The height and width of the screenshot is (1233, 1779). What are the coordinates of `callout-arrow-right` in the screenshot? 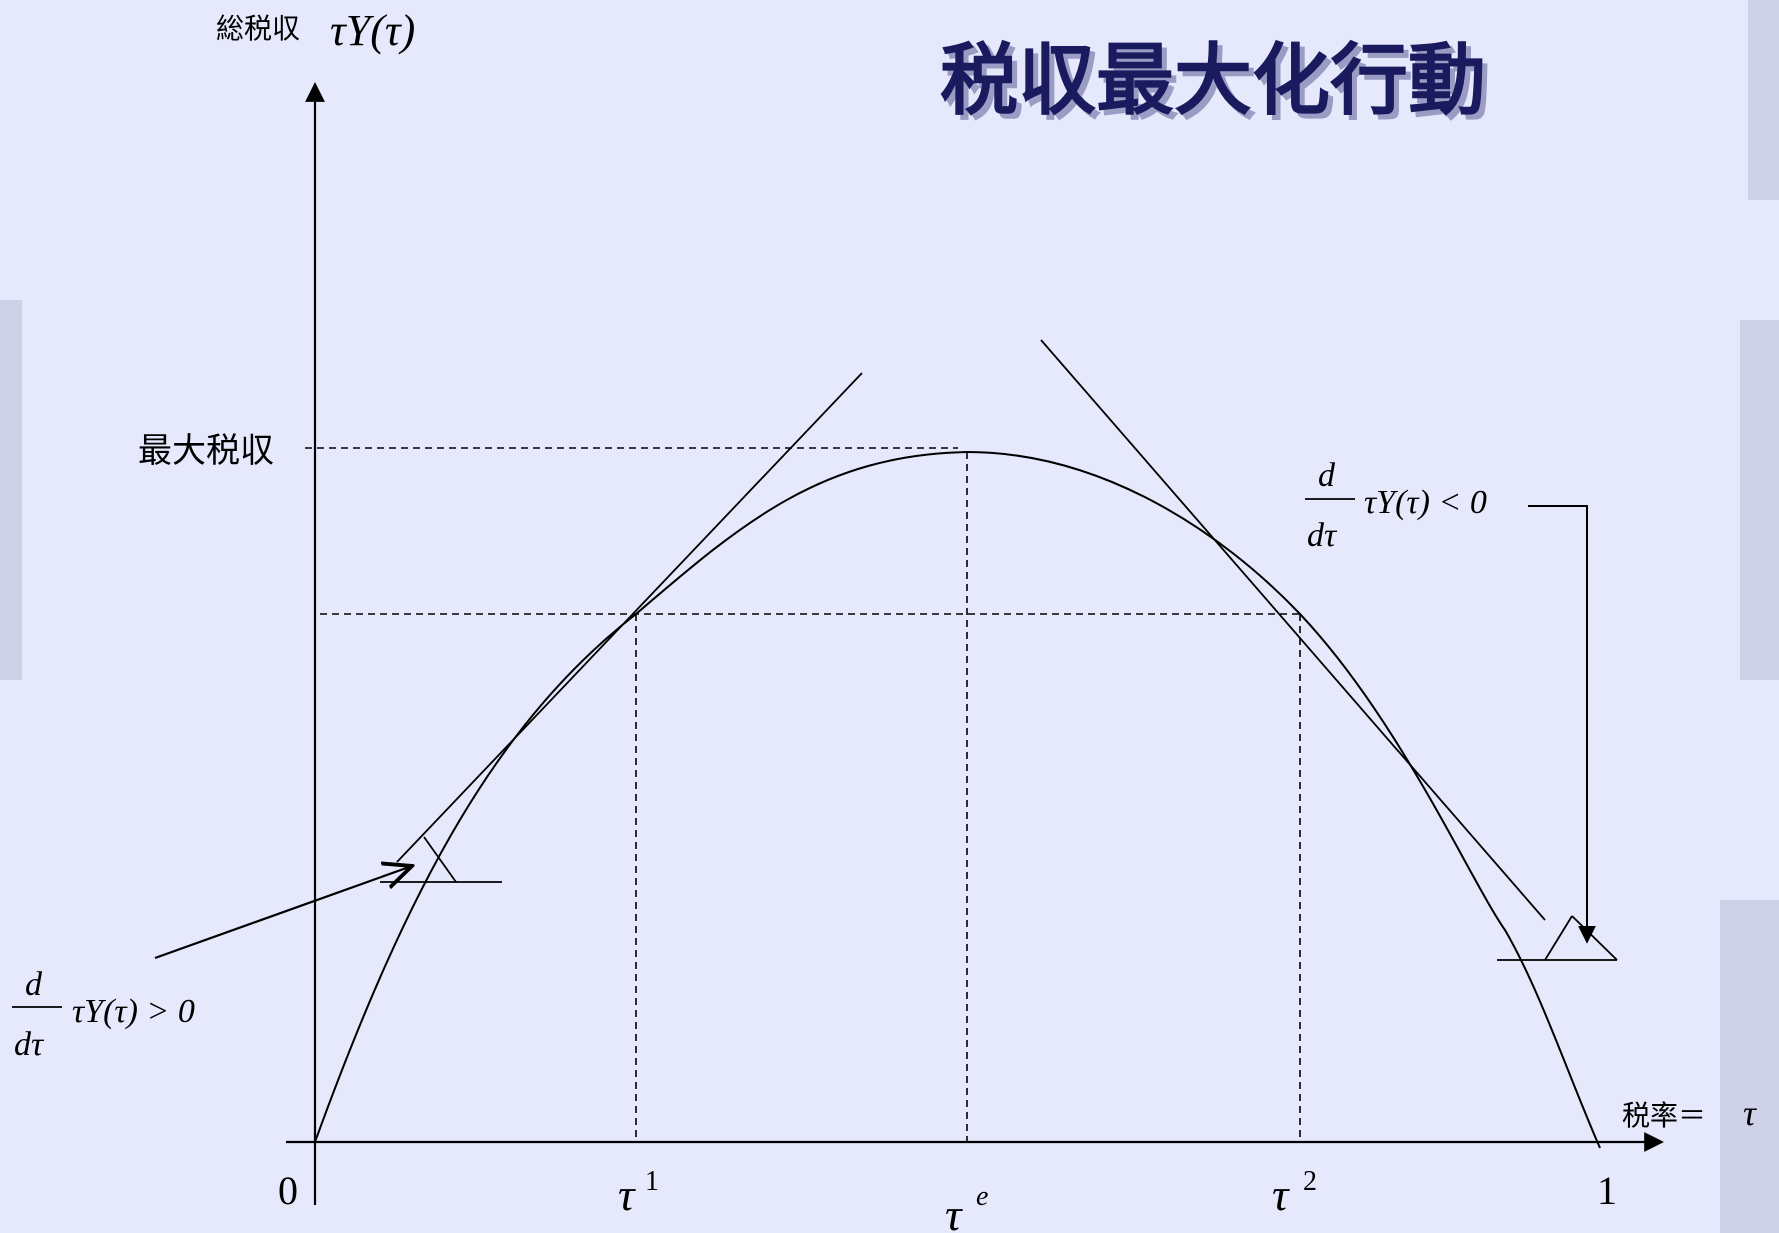 It's located at (1562, 724).